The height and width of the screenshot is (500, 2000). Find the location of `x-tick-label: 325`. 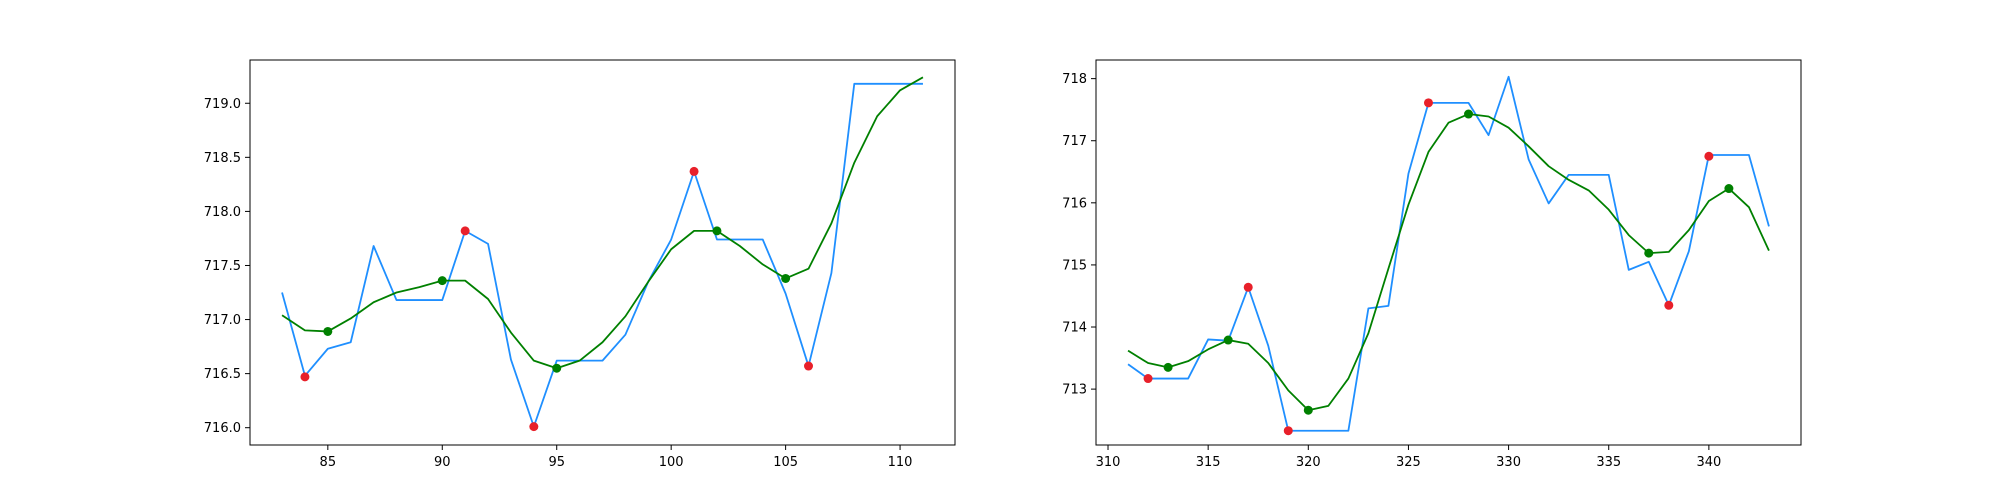

x-tick-label: 325 is located at coordinates (1408, 462).